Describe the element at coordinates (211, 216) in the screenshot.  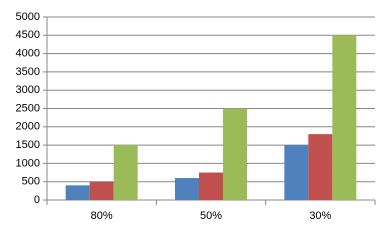
I see `x-tick-label: 50%` at that location.